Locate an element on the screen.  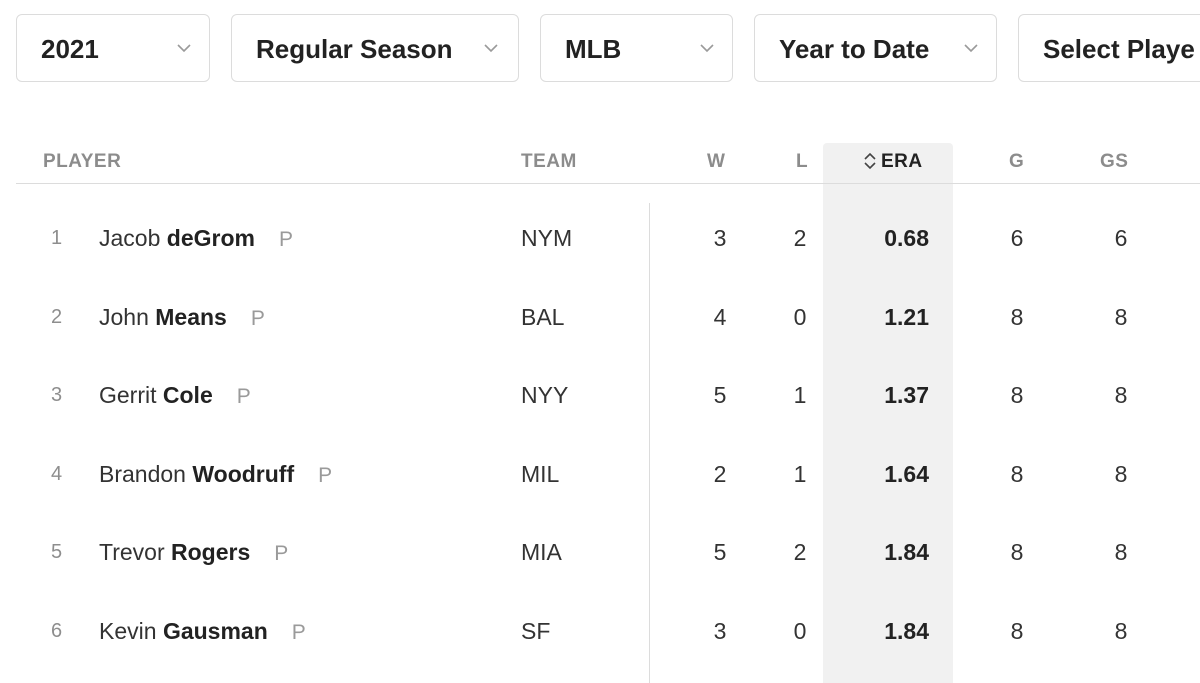
date-range-dropdown: Year to Date is located at coordinates (875, 48).